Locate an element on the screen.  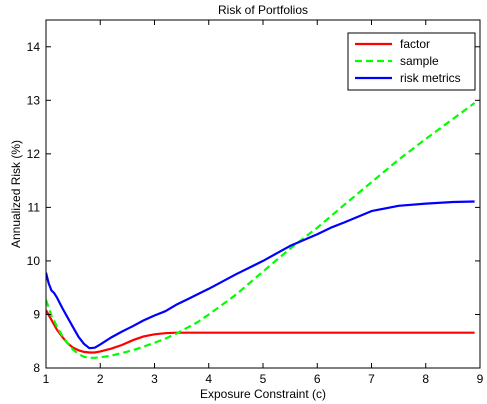
y-tick-label: 11 is located at coordinates (34, 207).